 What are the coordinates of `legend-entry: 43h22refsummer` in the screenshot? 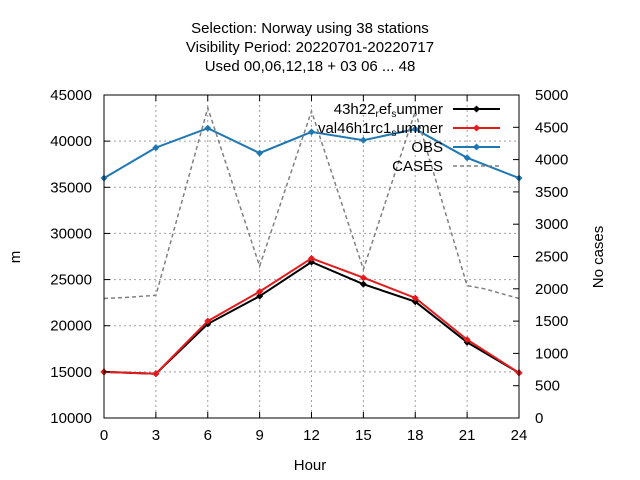 It's located at (417, 110).